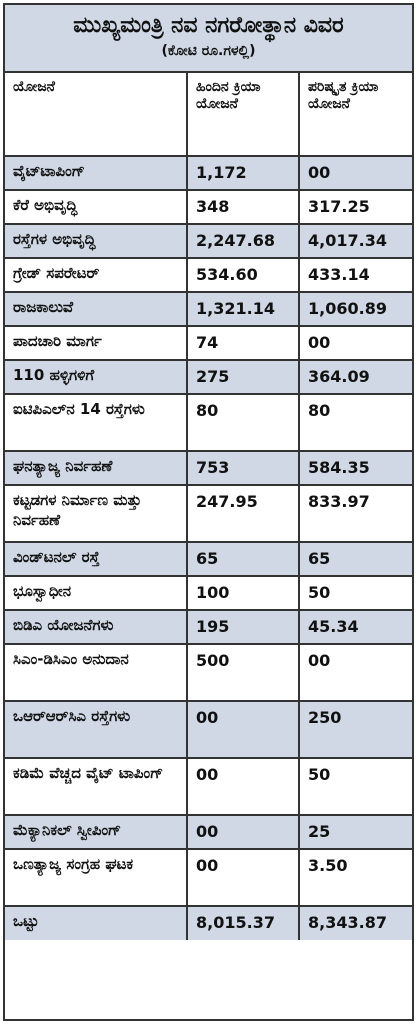 Image resolution: width=417 pixels, height=1027 pixels. I want to click on table-row: ರಸ್ತೆಗಳ ಅಭಿವೃದ್ಧಿ 2,247.68 4,017.34, so click(208, 241).